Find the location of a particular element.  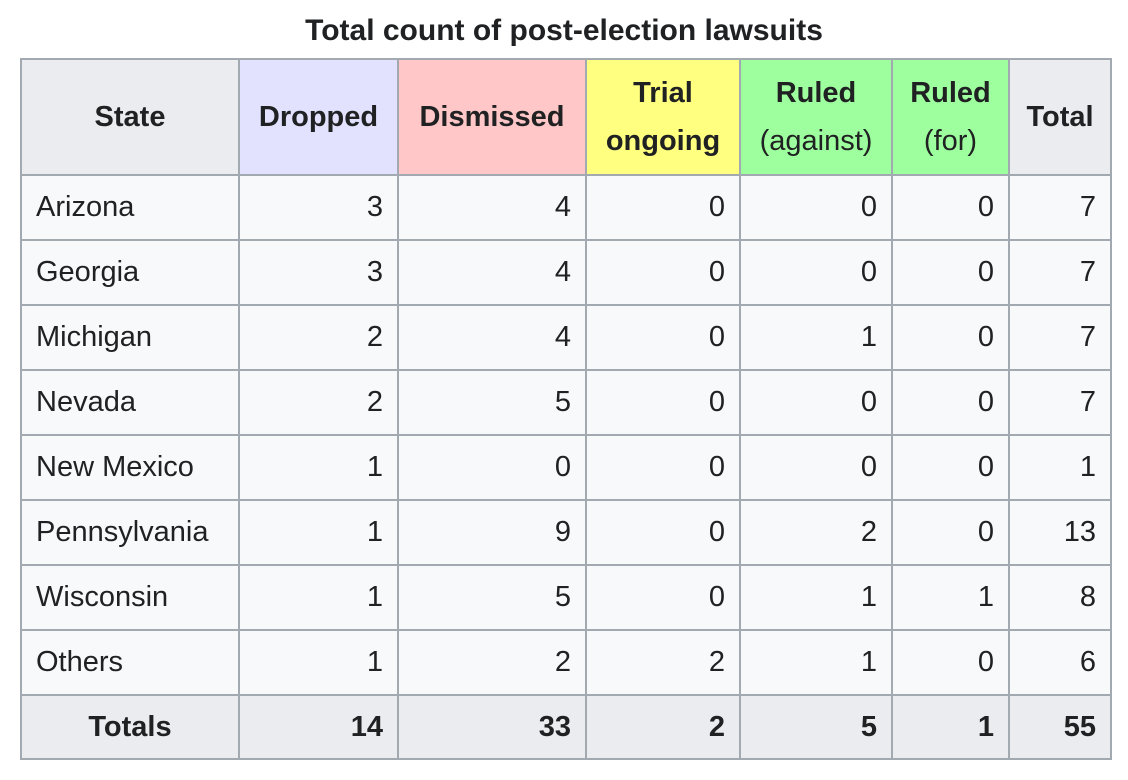

cell-state: Wisconsin is located at coordinates (130, 597).